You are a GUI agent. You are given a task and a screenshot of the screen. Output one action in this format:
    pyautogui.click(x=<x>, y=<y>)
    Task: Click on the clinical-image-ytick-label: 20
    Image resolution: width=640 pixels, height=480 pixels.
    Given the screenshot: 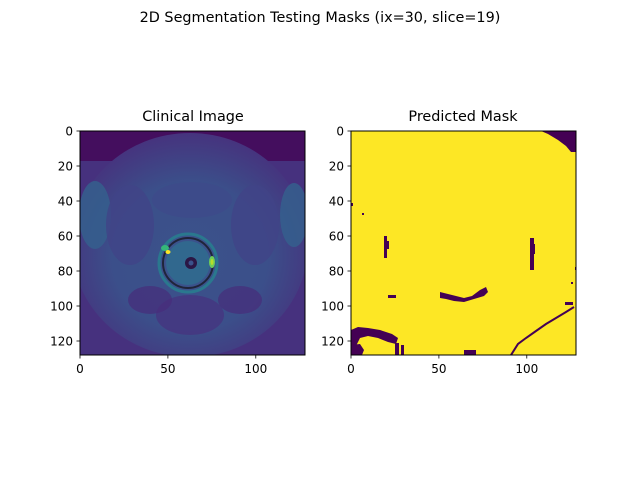 What is the action you would take?
    pyautogui.click(x=65, y=167)
    